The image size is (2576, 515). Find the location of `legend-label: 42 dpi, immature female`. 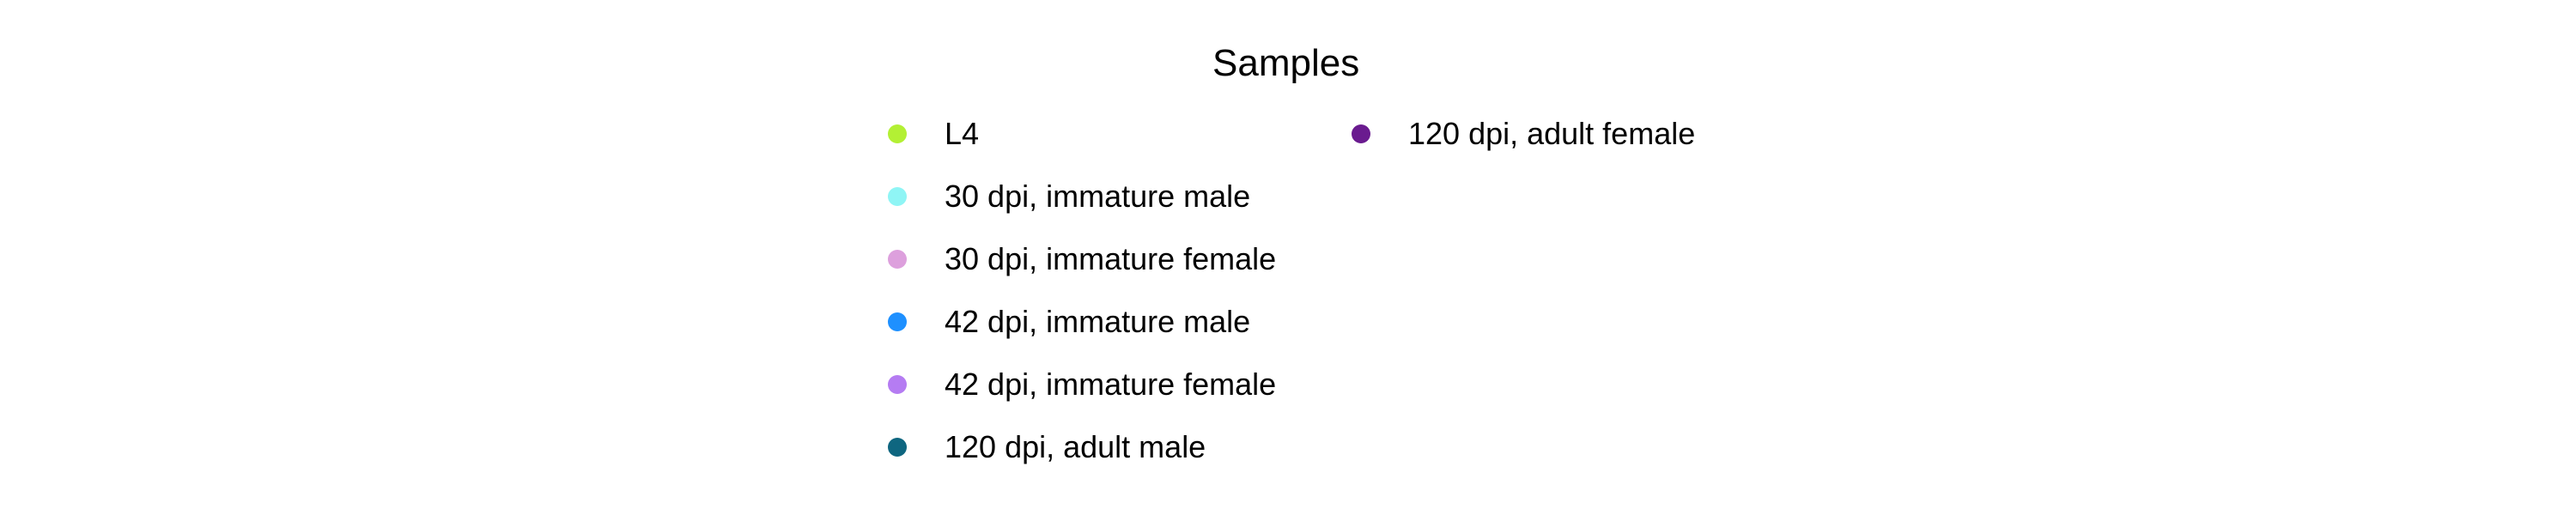

legend-label: 42 dpi, immature female is located at coordinates (1111, 384).